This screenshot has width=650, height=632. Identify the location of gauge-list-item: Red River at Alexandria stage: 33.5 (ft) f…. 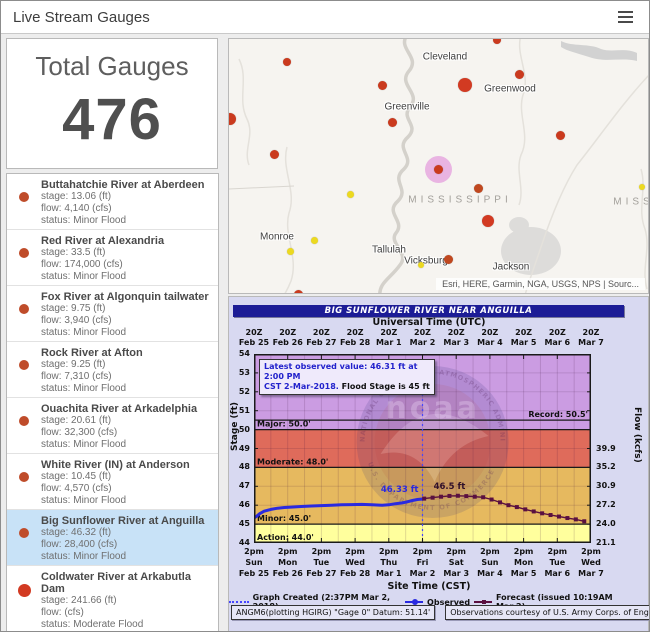
(112, 258).